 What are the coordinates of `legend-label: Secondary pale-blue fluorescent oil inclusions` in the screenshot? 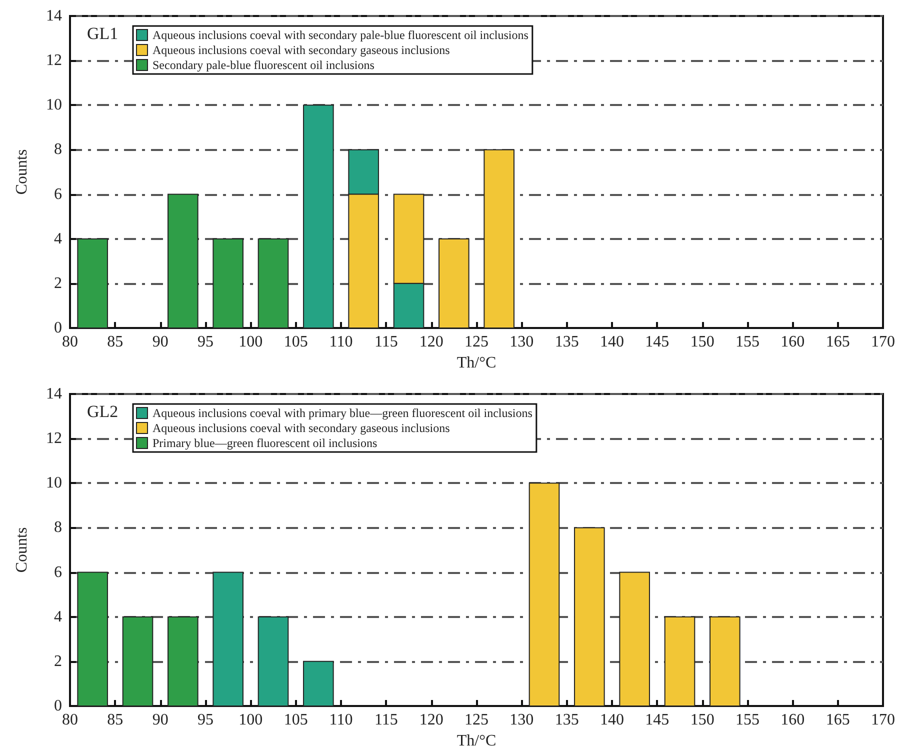 It's located at (263, 65).